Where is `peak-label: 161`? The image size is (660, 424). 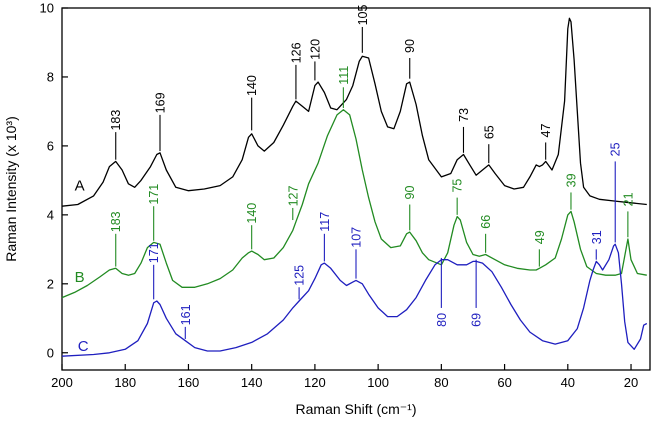 peak-label: 161 is located at coordinates (186, 314).